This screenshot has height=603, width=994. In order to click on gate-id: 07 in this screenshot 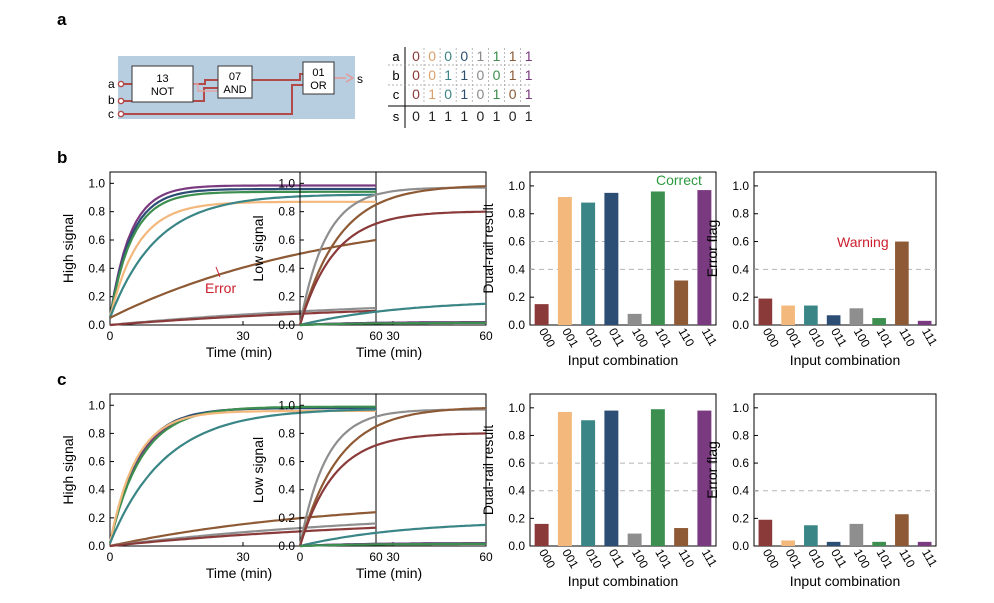, I will do `click(235, 77)`.